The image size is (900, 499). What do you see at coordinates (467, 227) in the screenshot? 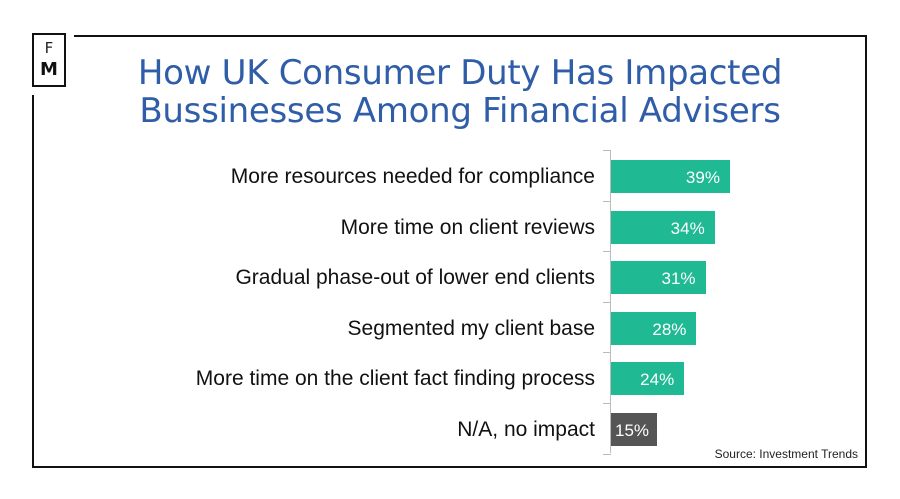
I see `category-label: More time on client reviews` at bounding box center [467, 227].